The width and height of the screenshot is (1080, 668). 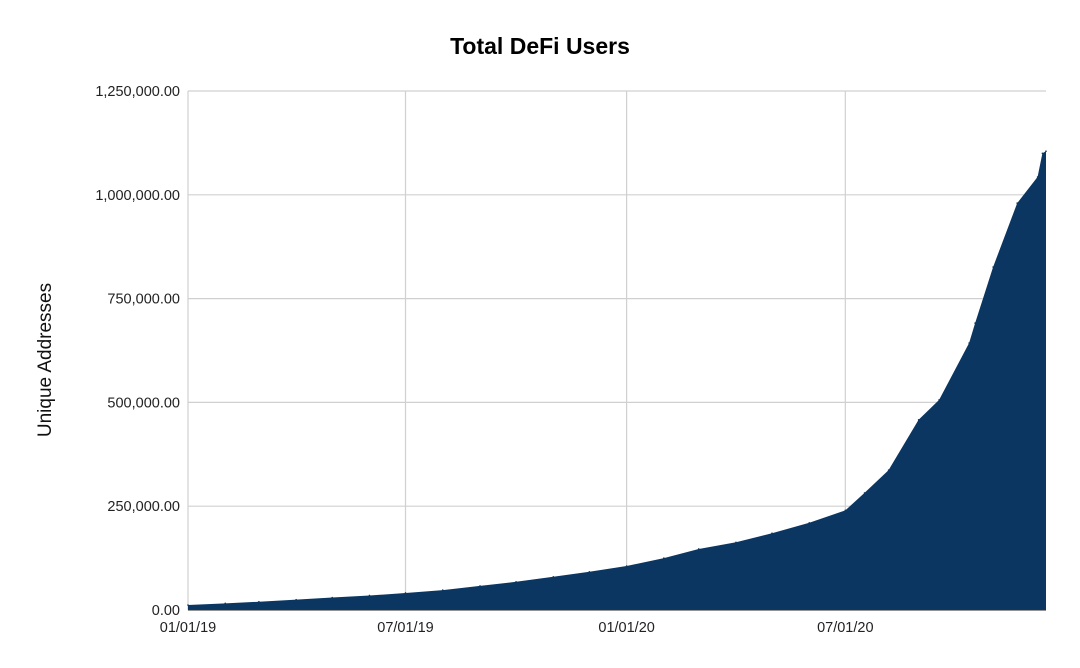 What do you see at coordinates (143, 507) in the screenshot?
I see `y-tick-label: 250,000.00` at bounding box center [143, 507].